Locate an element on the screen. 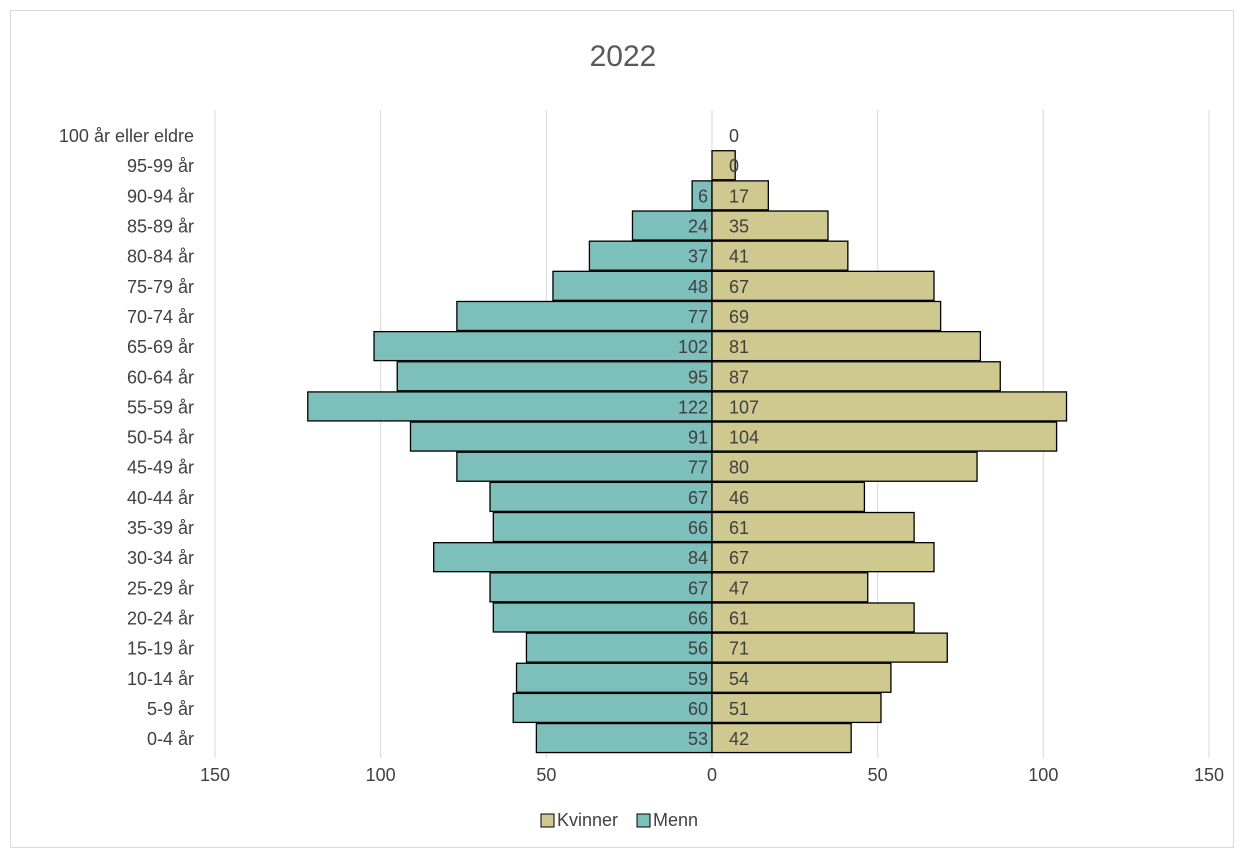  category-label: 70-74 år is located at coordinates (160, 317).